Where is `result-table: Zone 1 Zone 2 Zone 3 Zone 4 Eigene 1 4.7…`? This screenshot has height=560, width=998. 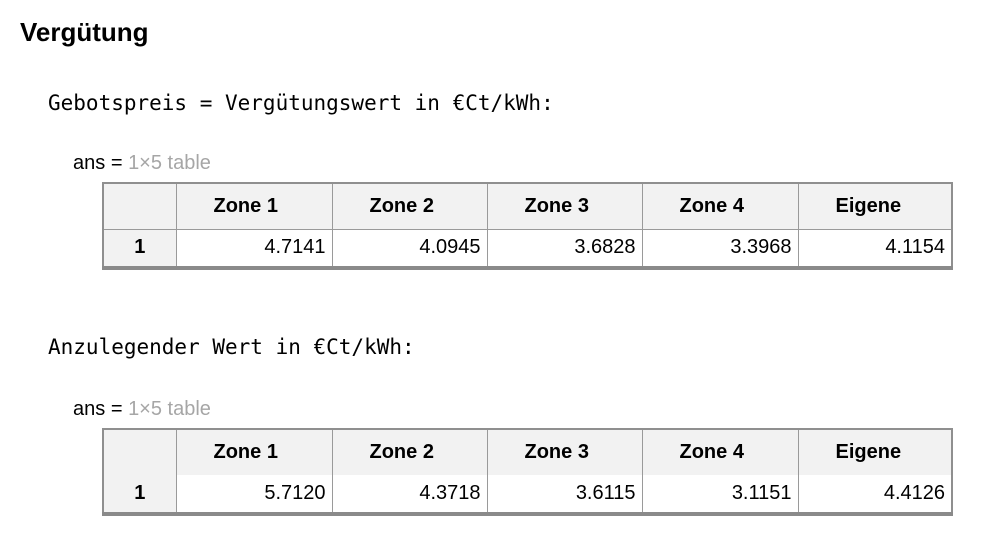
result-table: Zone 1 Zone 2 Zone 3 Zone 4 Eigene 1 4.7… is located at coordinates (527, 226).